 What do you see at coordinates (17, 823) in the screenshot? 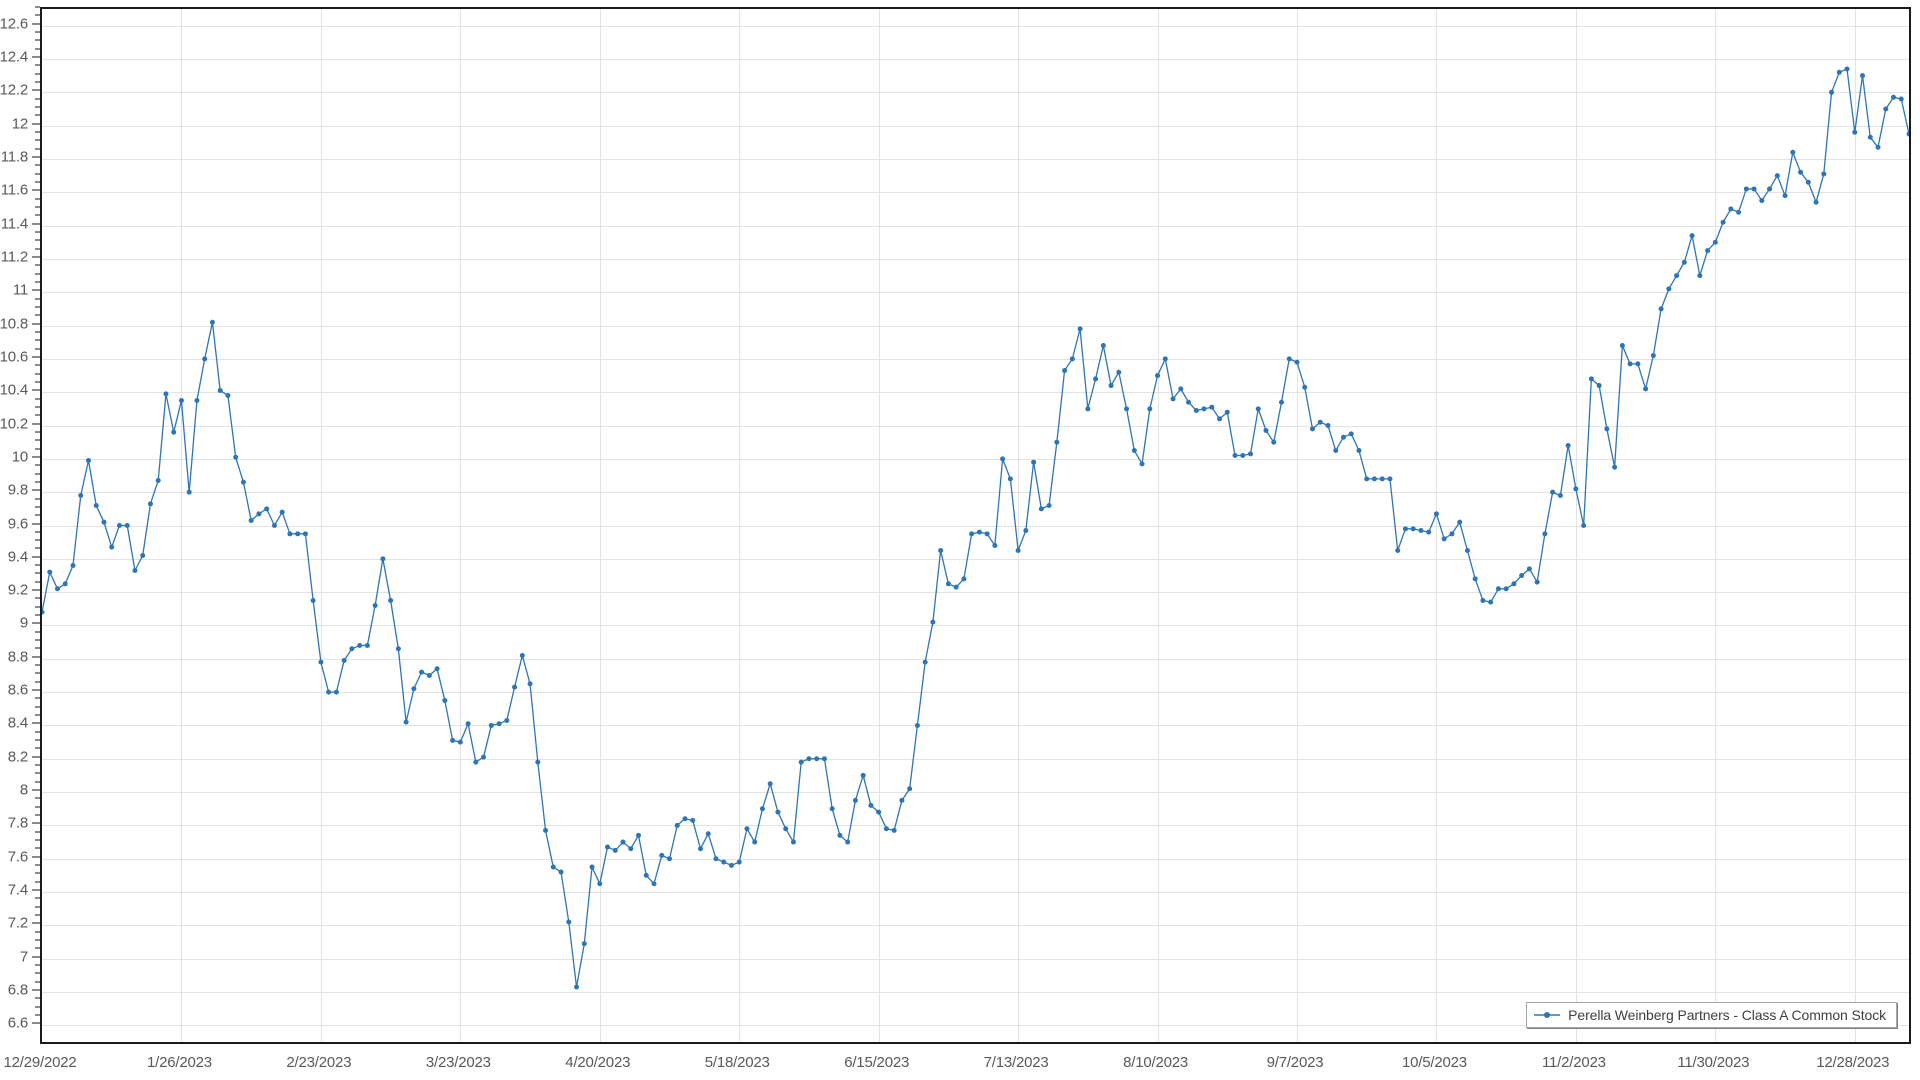
I see `y-axis-tick-label: 7.8` at bounding box center [17, 823].